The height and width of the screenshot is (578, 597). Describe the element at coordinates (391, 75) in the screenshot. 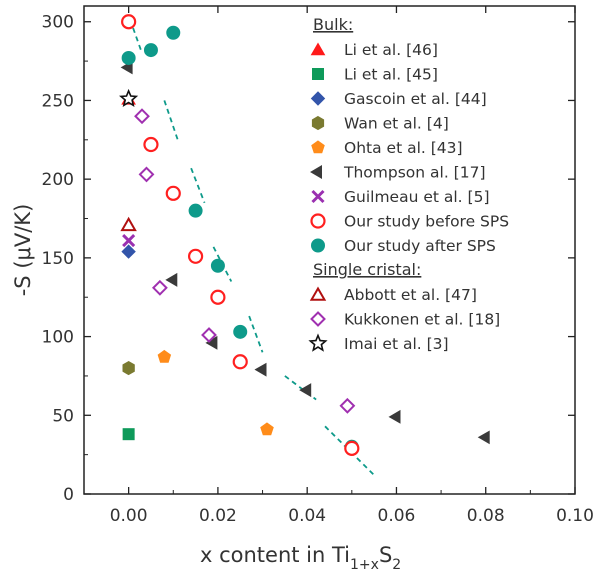

I see `legend-label: Li et al. [45]` at that location.